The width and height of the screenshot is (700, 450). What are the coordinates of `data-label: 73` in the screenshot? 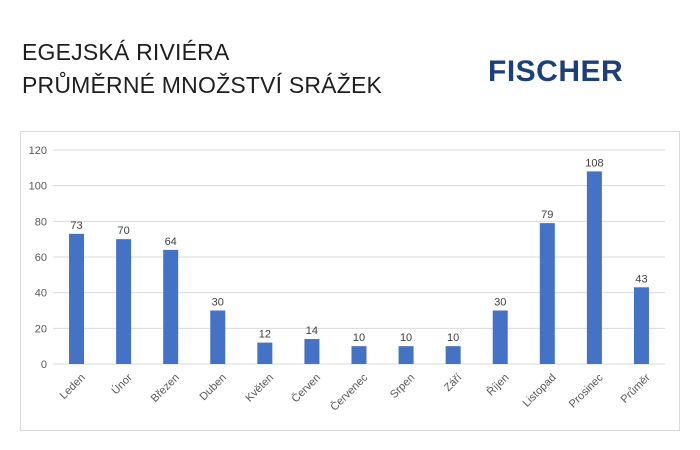 It's located at (76, 226).